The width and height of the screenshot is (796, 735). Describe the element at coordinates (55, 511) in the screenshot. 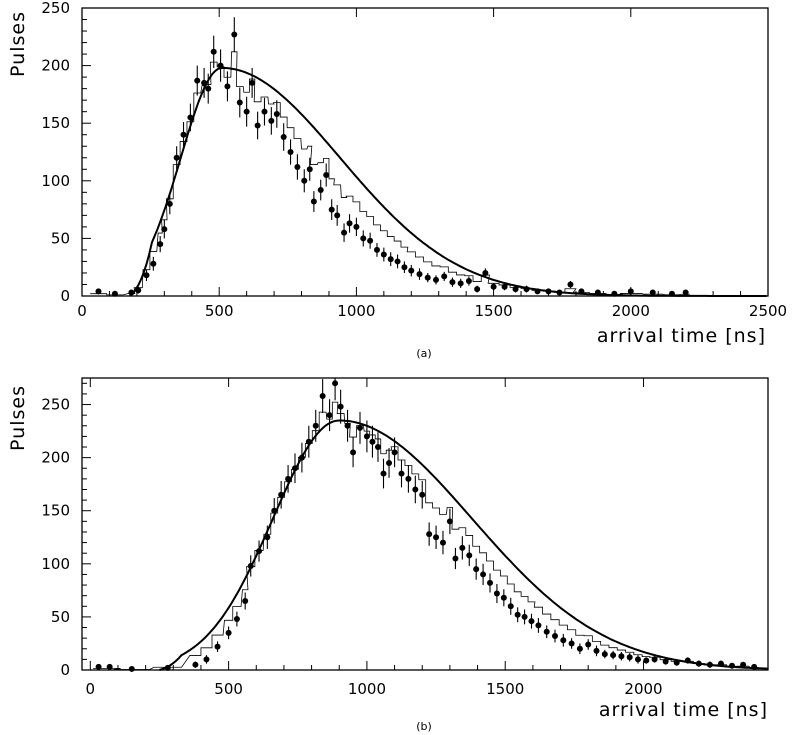

I see `panel-b-y-tick-label: 150` at that location.